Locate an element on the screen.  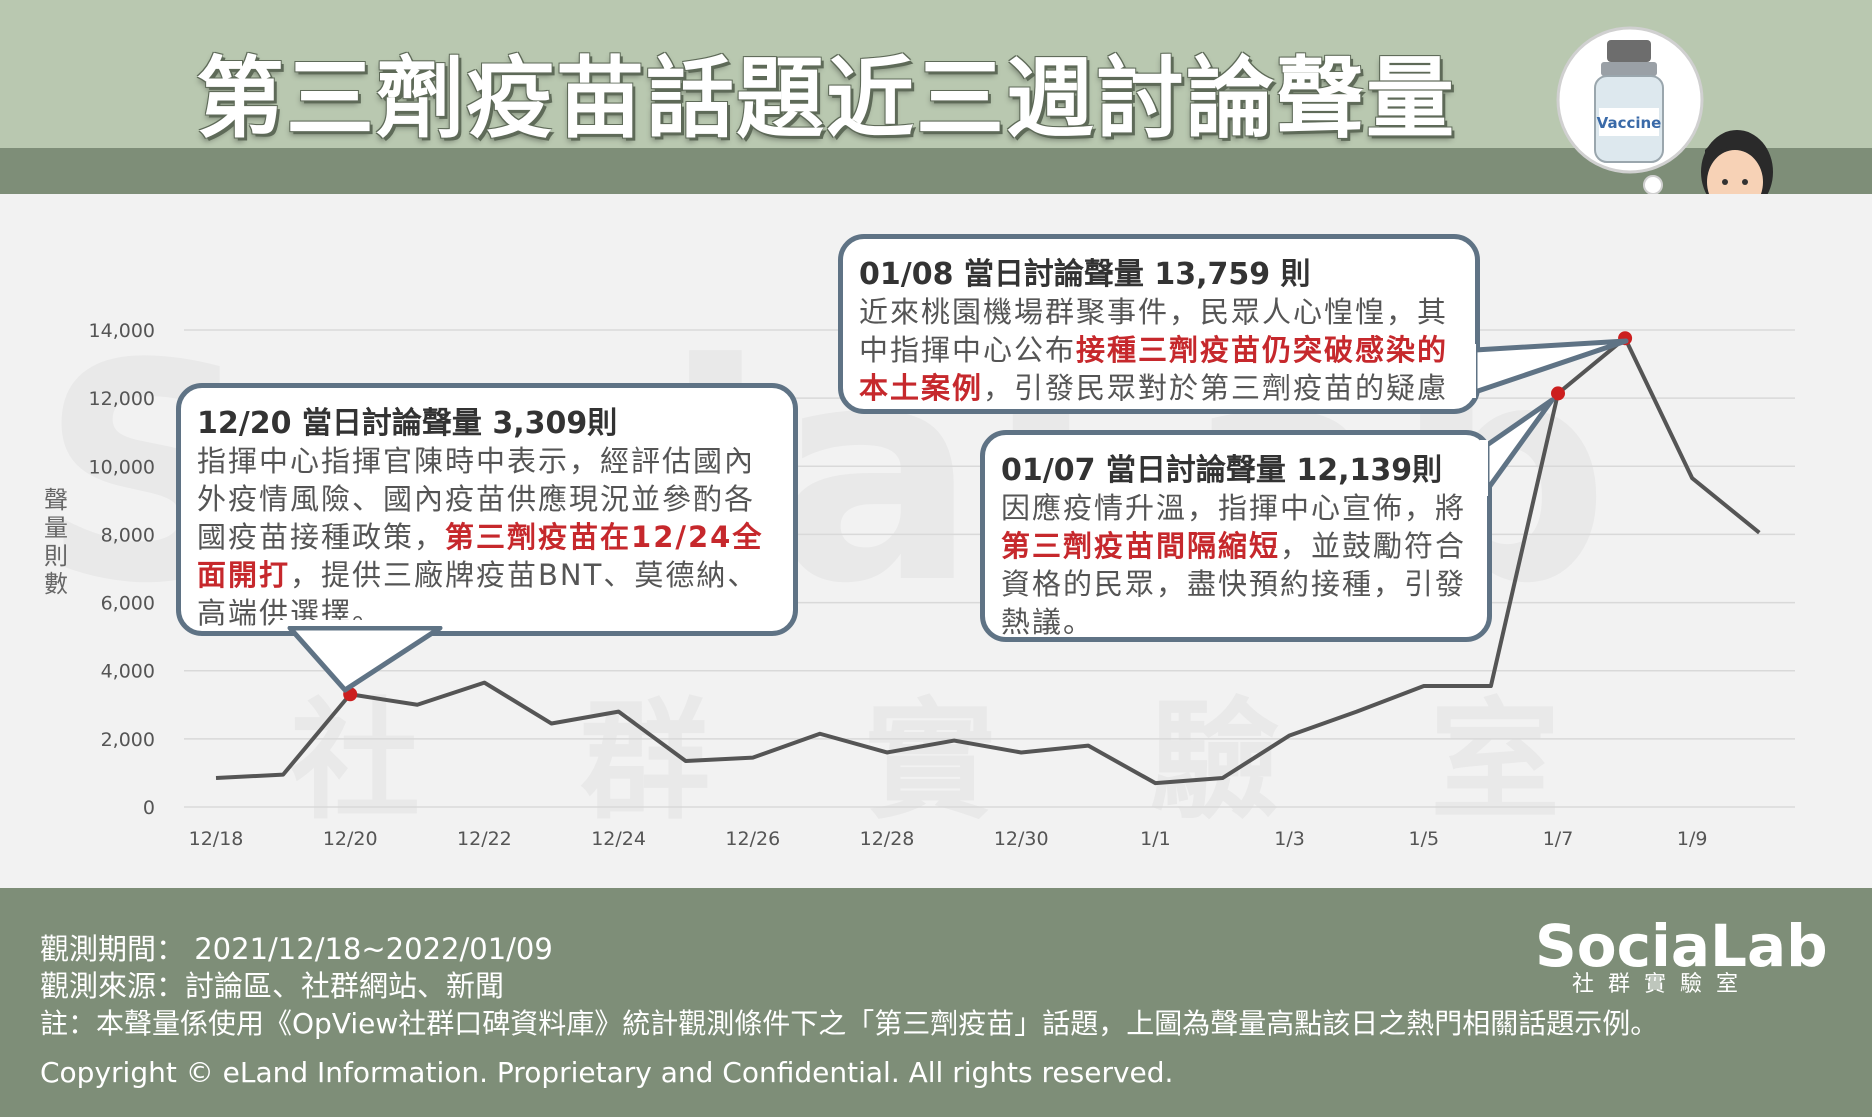
page-title: 第三劑疫苗話題近三週討論聲量 is located at coordinates (826, 98).